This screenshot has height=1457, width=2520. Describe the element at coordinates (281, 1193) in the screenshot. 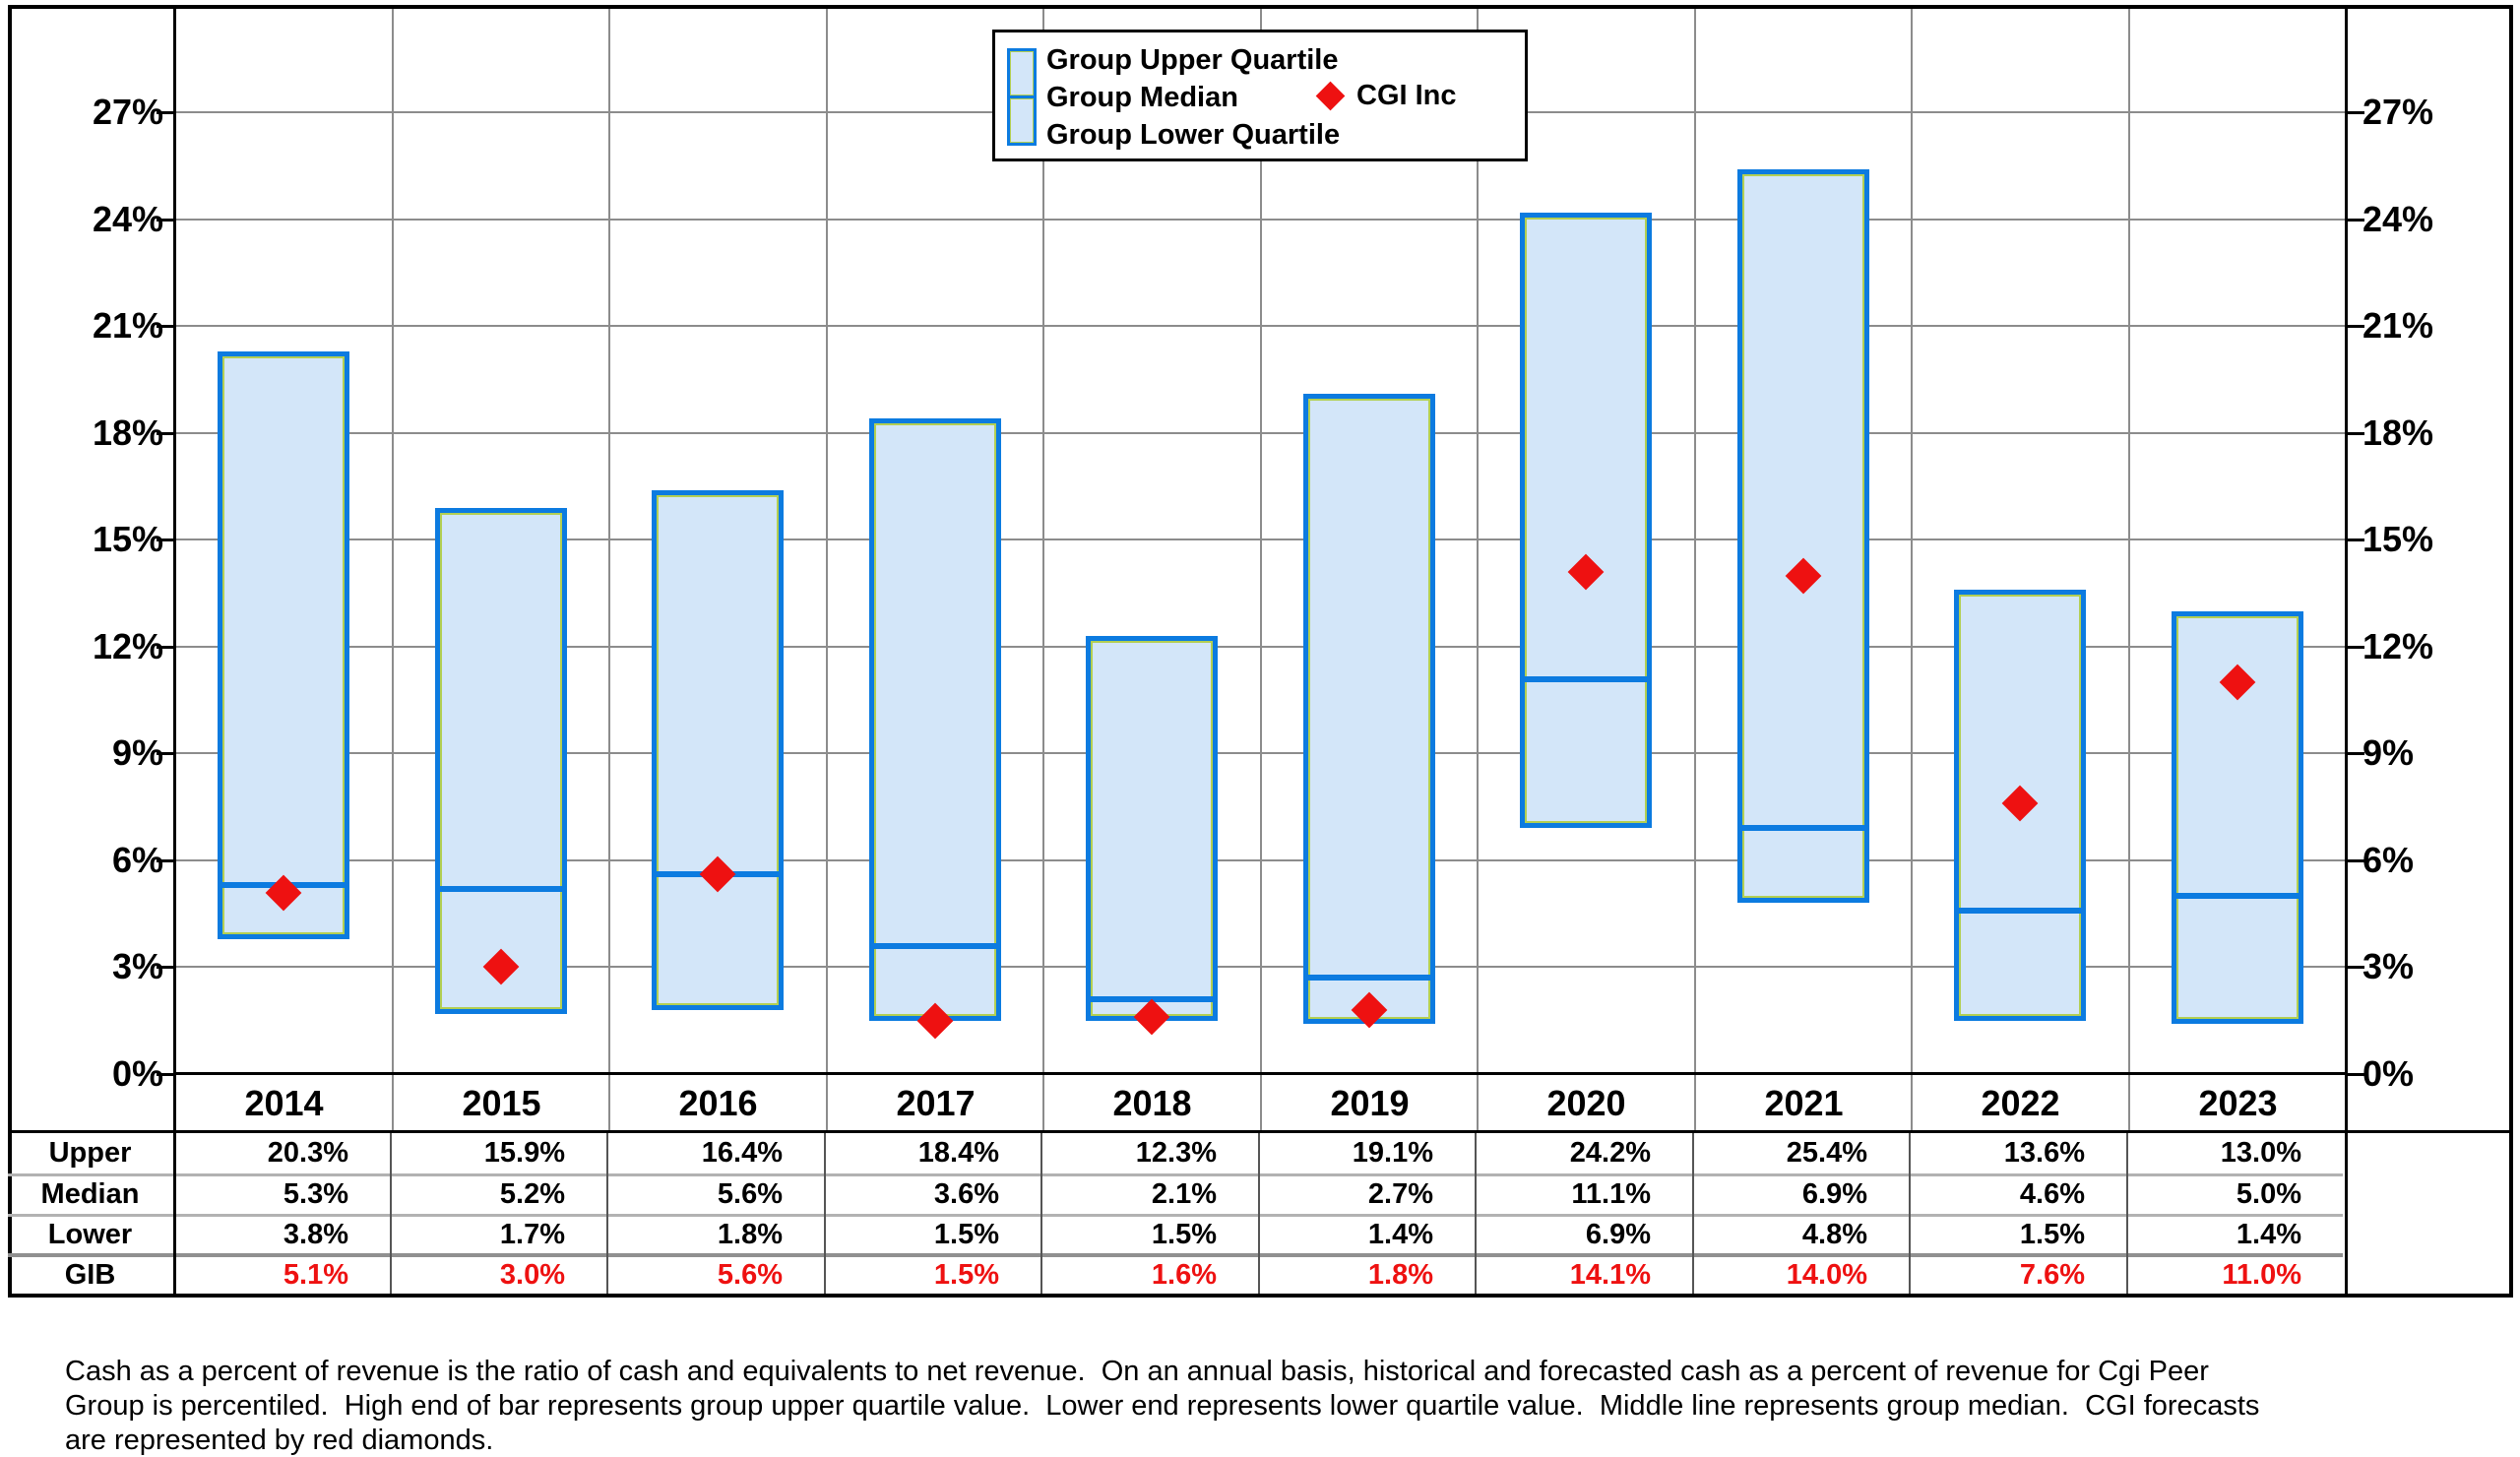

I see `table-cell: 5.3%` at that location.